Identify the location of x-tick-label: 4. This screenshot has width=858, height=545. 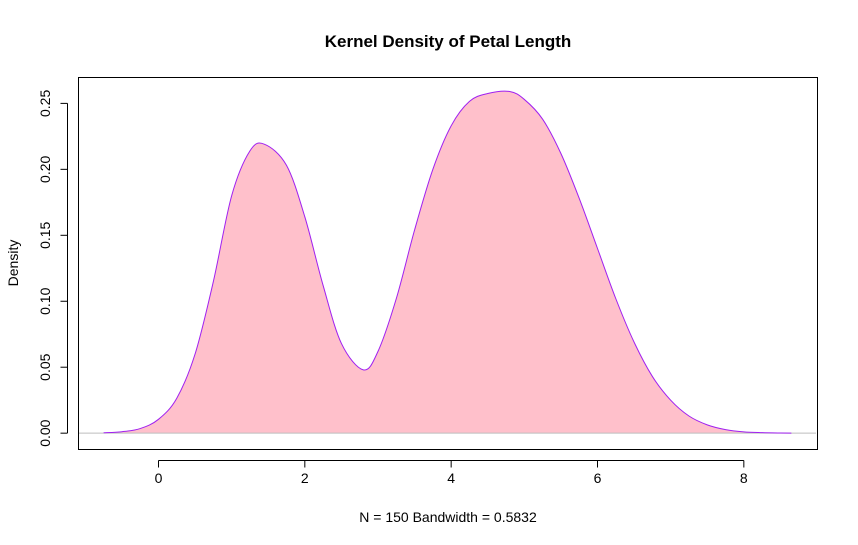
(451, 478).